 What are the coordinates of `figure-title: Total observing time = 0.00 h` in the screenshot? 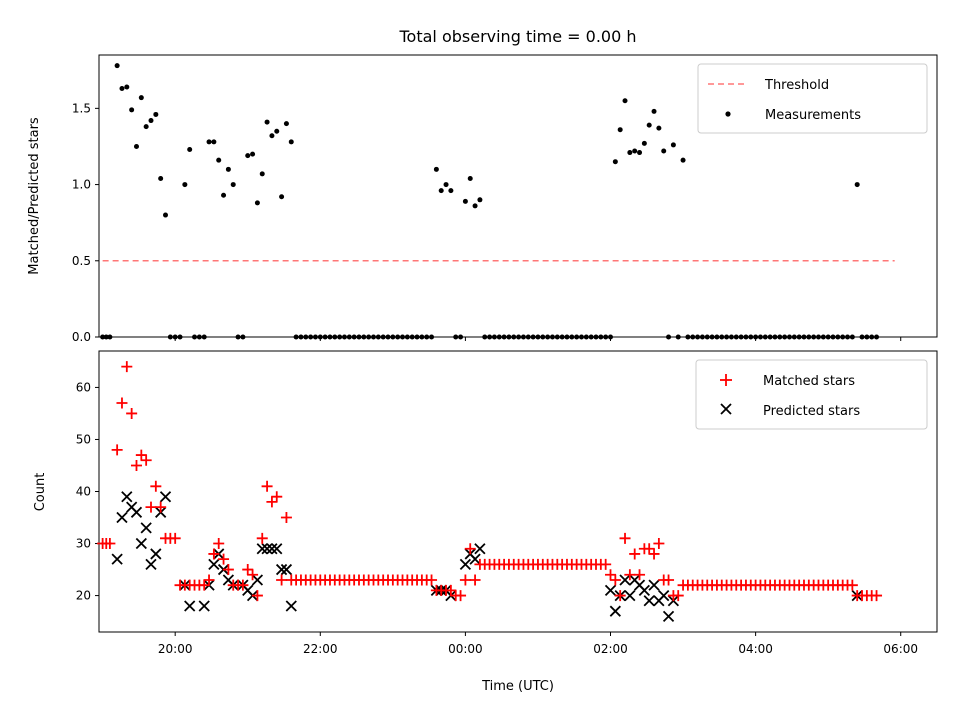 It's located at (517, 36).